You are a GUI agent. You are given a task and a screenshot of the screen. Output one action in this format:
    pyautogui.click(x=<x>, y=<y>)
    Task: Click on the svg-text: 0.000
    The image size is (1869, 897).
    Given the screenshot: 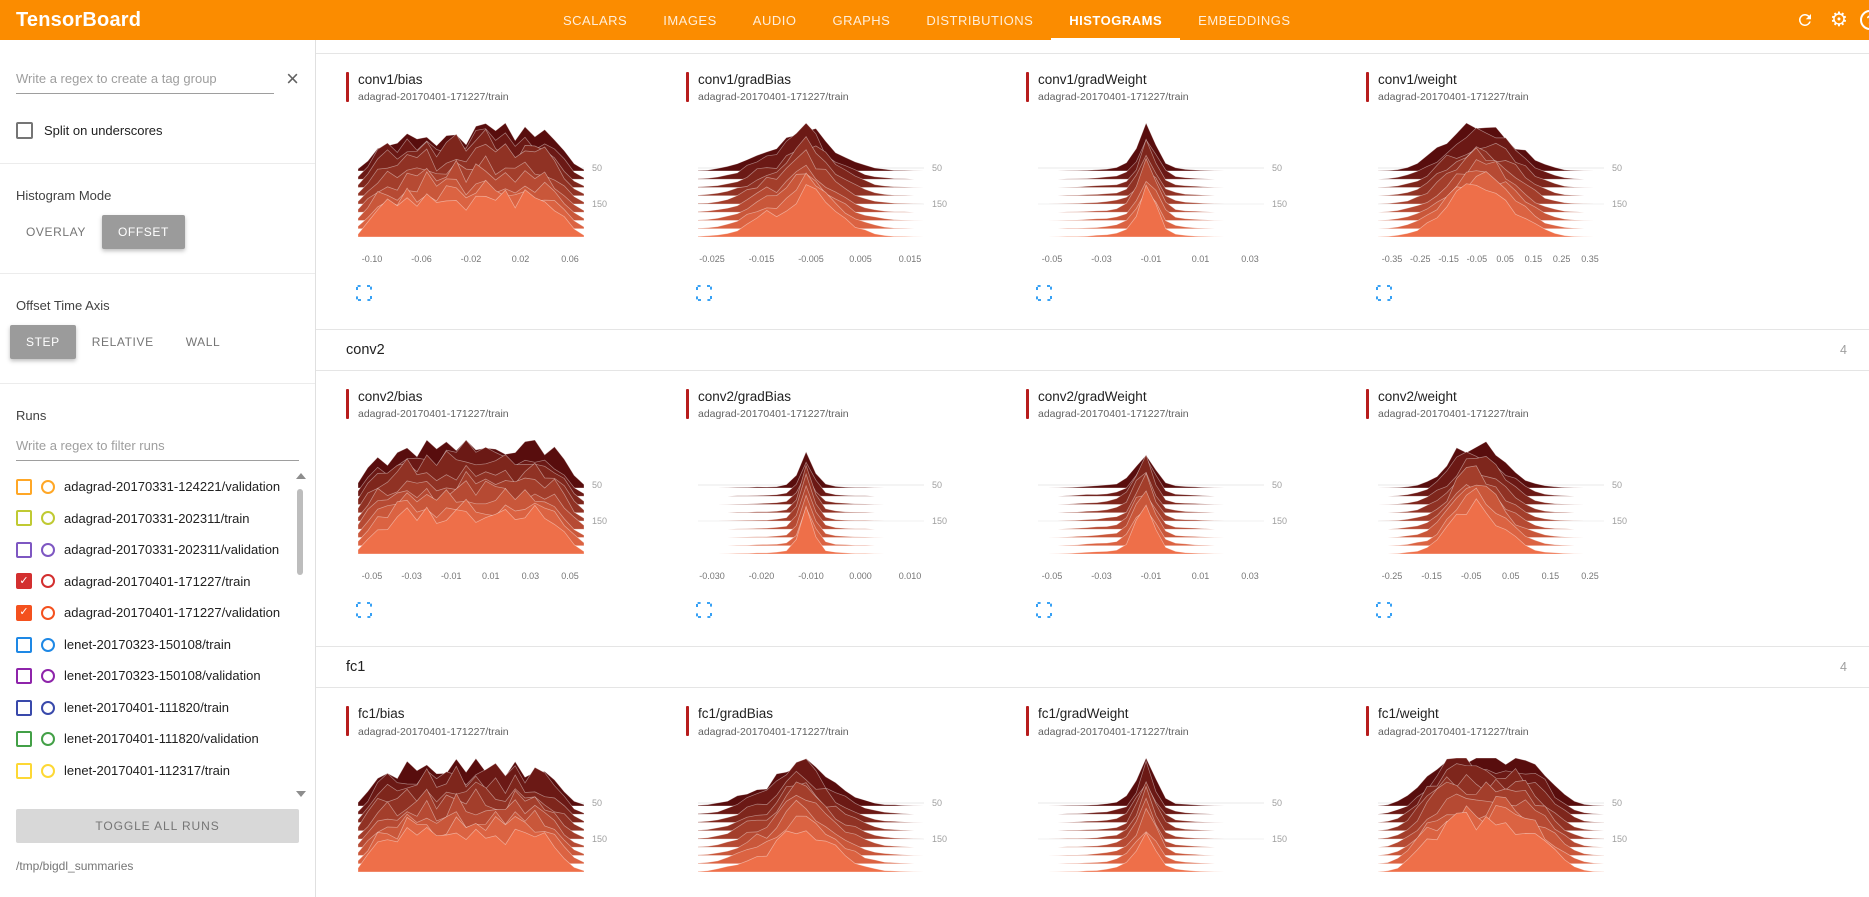 What is the action you would take?
    pyautogui.click(x=860, y=576)
    